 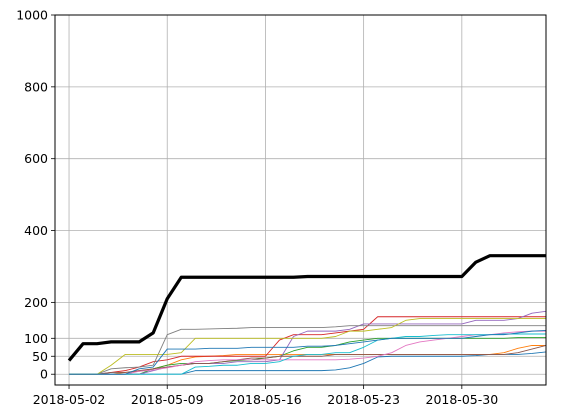 What do you see at coordinates (32, 15) in the screenshot?
I see `y-tick-label: 1000` at bounding box center [32, 15].